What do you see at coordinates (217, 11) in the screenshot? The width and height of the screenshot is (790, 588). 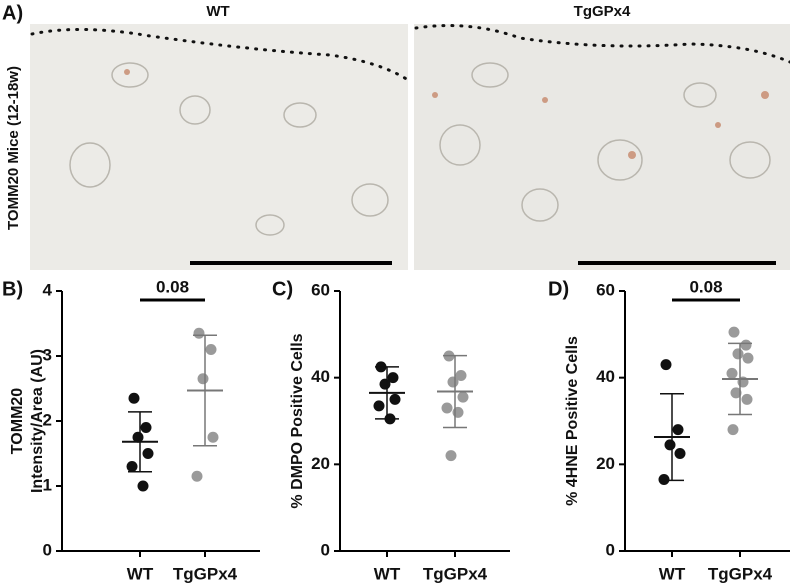 I see `image-title: WT` at bounding box center [217, 11].